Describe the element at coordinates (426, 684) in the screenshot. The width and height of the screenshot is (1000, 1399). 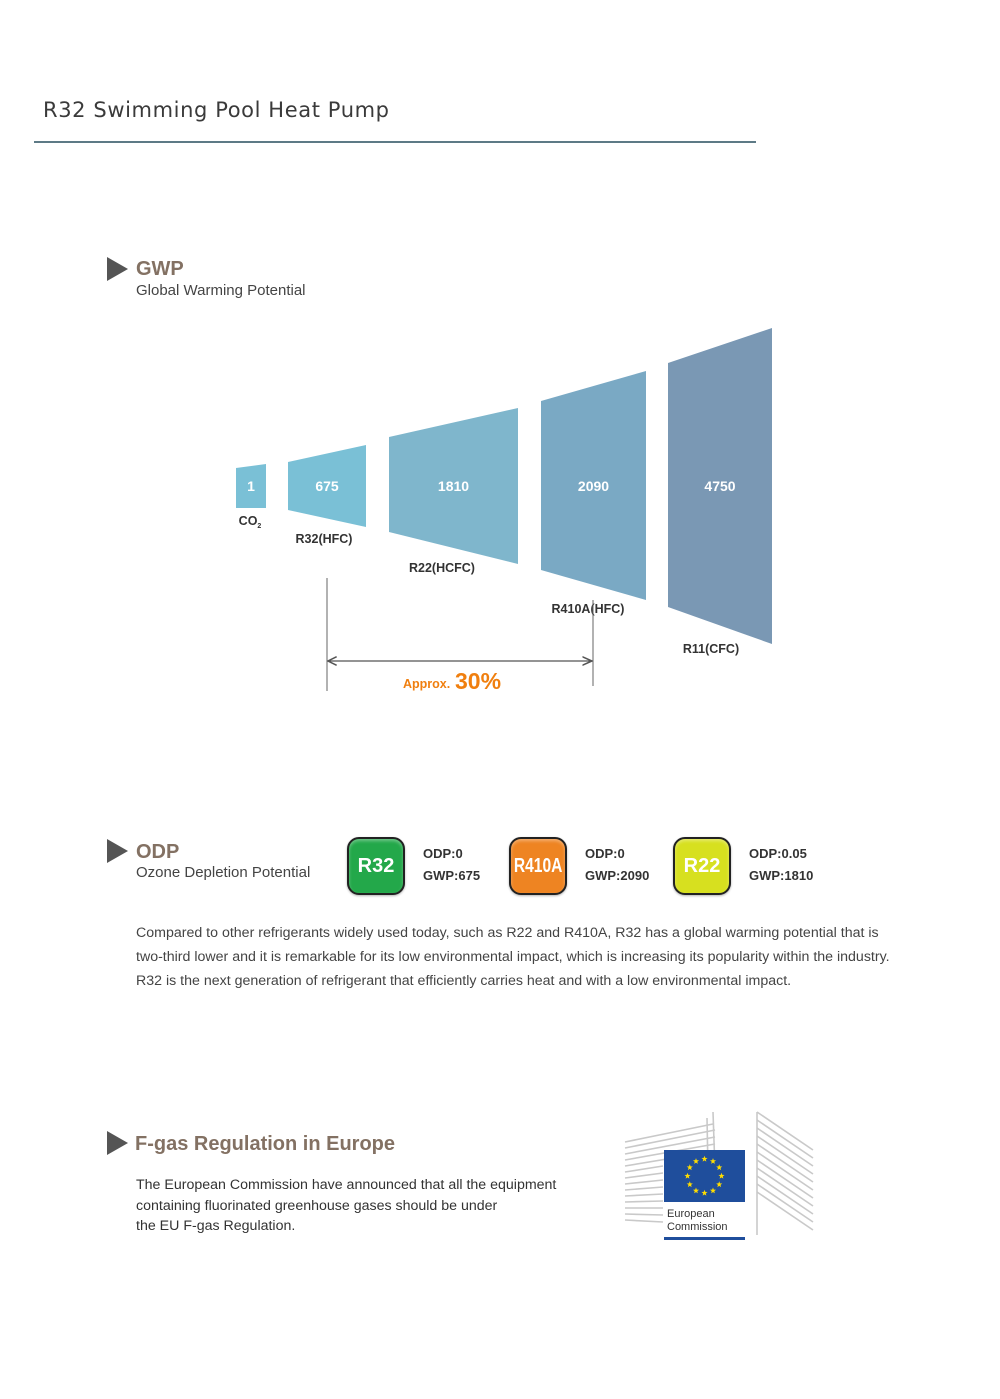
I see `approx-prefix: Approx.` at that location.